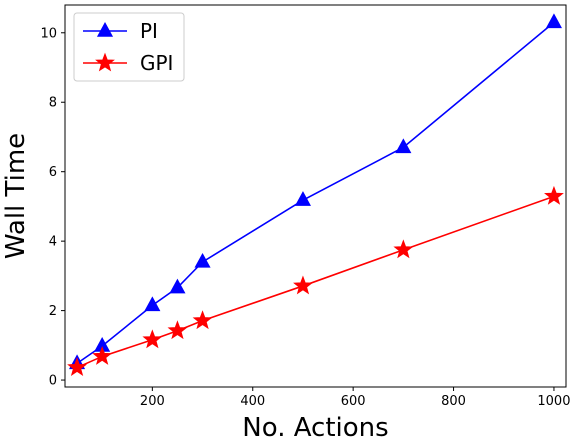 This screenshot has height=439, width=570. What do you see at coordinates (53, 242) in the screenshot?
I see `y-tick-label: 4` at bounding box center [53, 242].